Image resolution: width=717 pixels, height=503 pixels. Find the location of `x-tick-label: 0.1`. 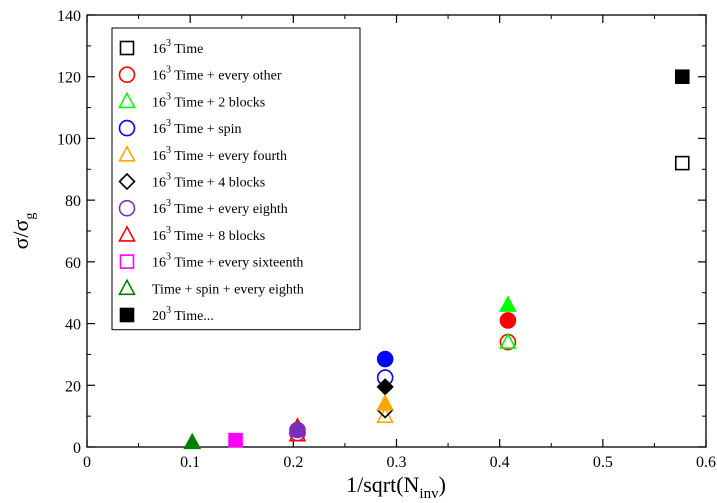

x-tick-label: 0.1 is located at coordinates (190, 462).